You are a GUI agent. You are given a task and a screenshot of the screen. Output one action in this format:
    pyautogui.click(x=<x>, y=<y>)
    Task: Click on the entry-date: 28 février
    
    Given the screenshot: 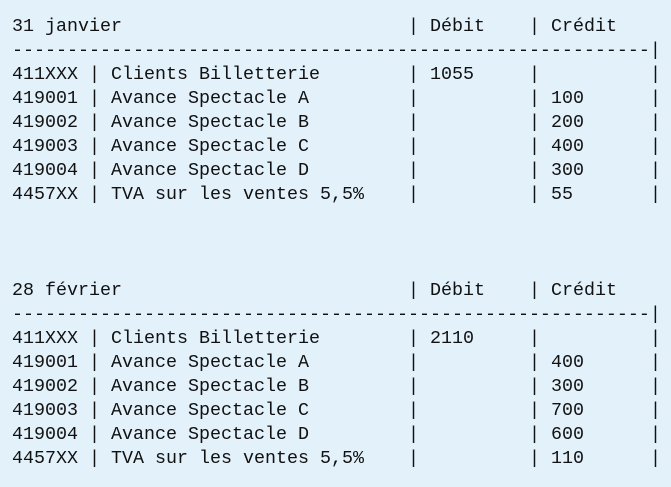 What is the action you would take?
    pyautogui.click(x=67, y=290)
    